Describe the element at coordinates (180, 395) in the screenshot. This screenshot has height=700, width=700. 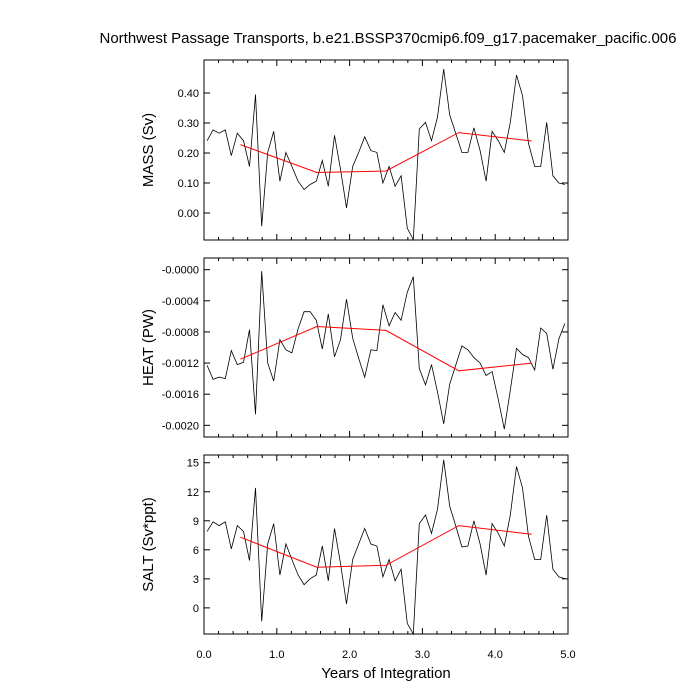
I see `y-tick-label: -0.0016` at that location.